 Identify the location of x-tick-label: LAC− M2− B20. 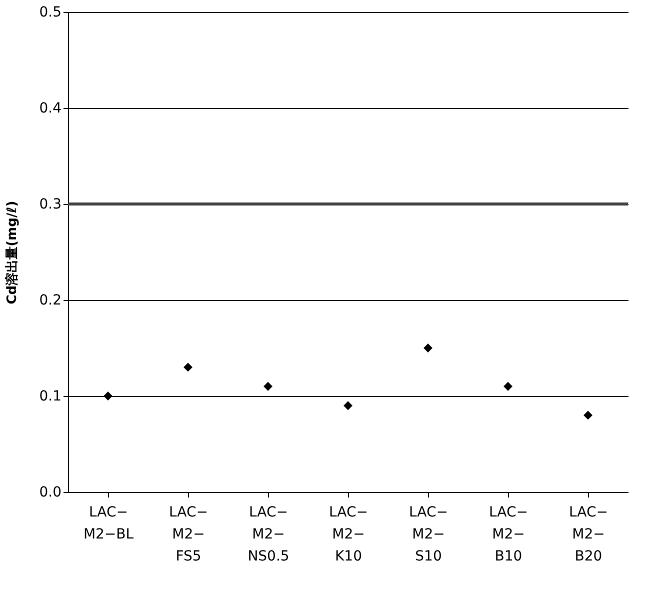
(588, 534).